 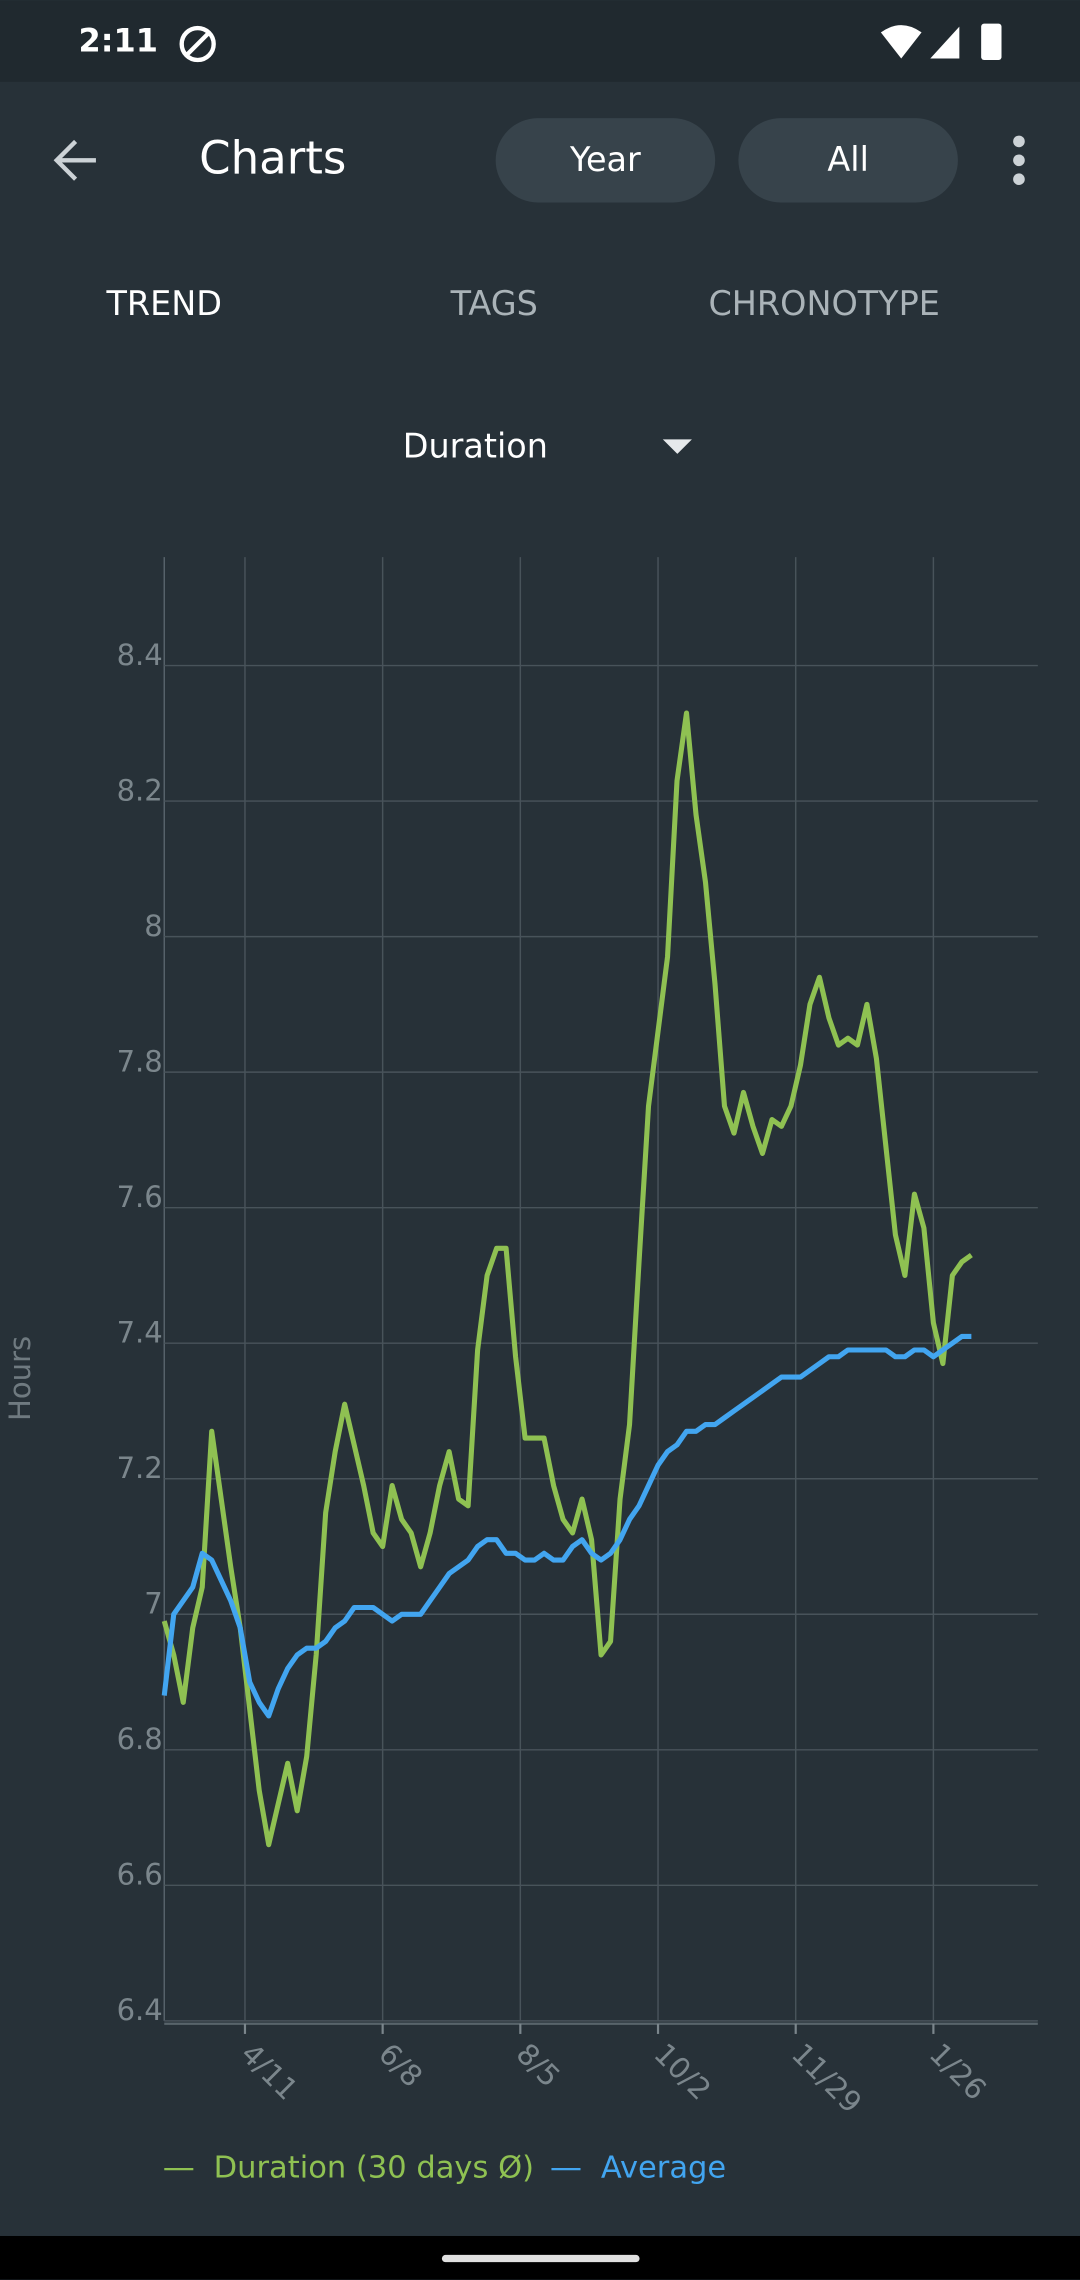 I want to click on status-bar, so click(x=540, y=41).